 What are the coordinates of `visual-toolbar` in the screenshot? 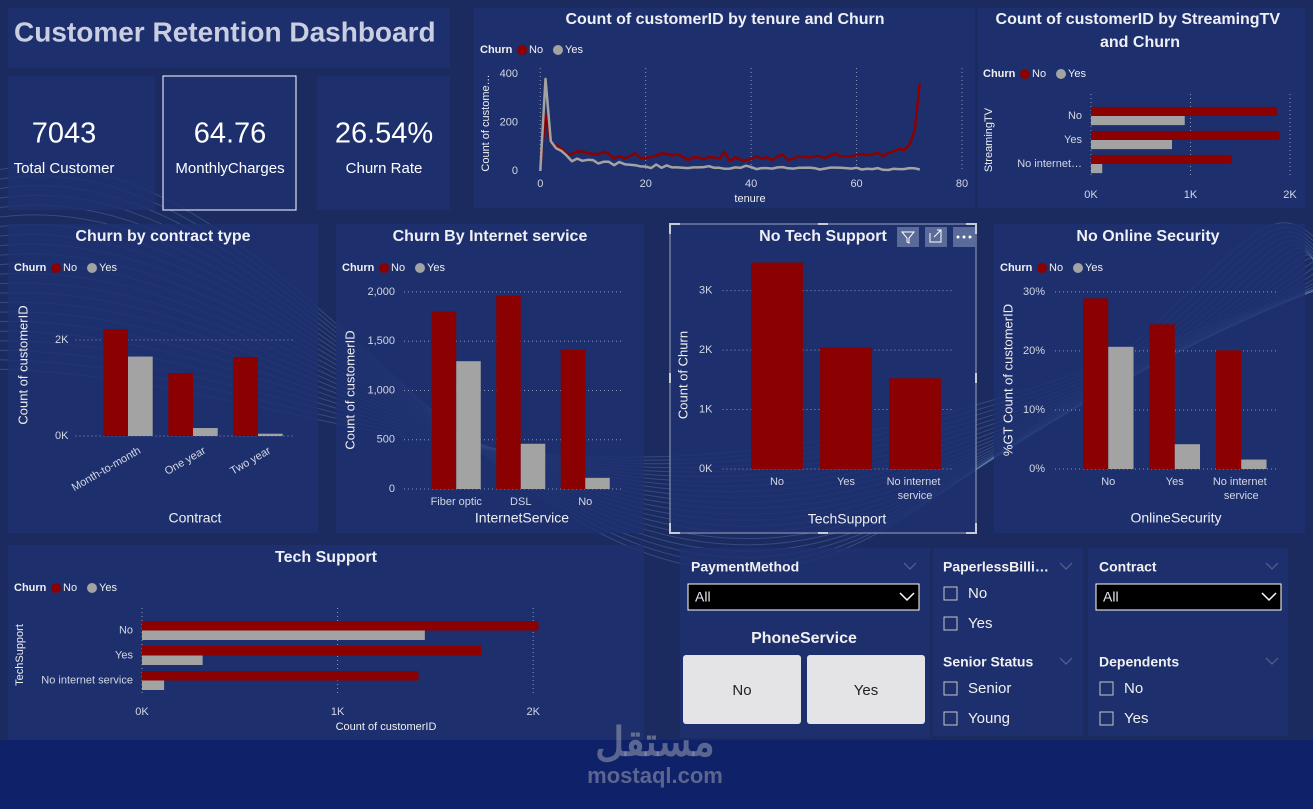 It's located at (936, 237).